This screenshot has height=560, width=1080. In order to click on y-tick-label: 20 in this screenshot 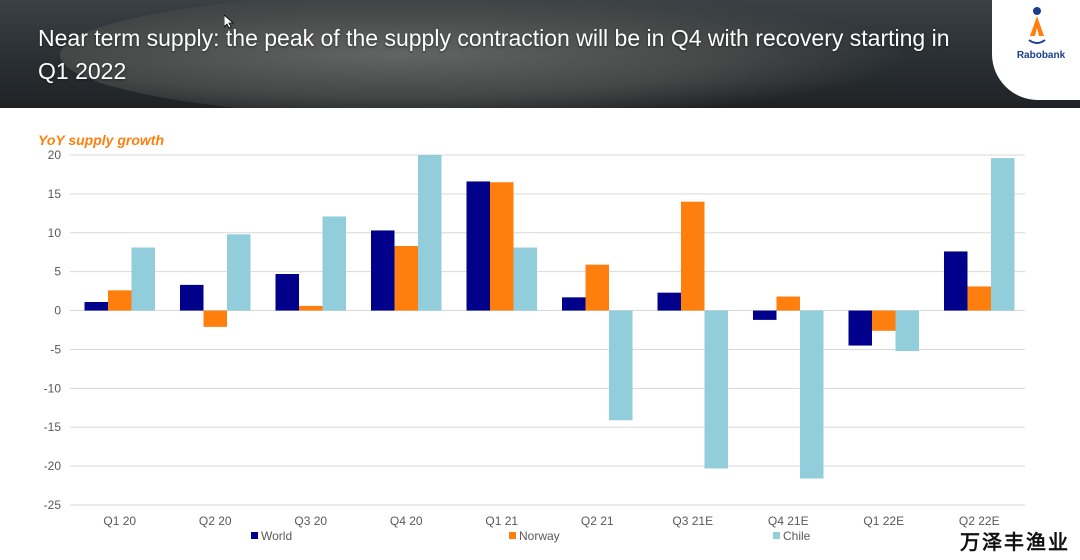, I will do `click(55, 155)`.